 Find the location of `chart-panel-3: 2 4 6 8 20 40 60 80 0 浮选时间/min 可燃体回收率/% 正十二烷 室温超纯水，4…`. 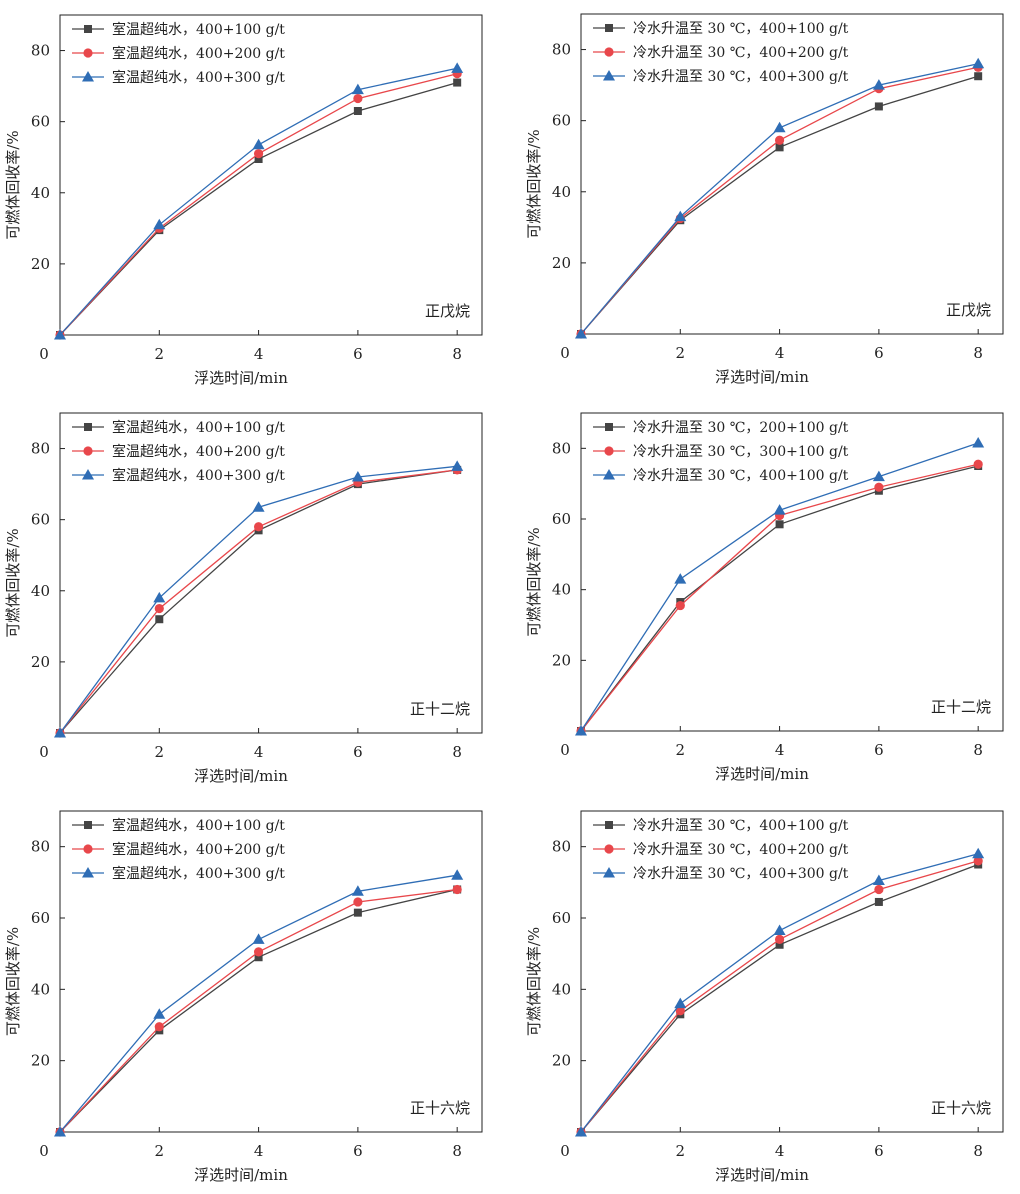

chart-panel-3: 2 4 6 8 20 40 60 80 0 浮选时间/min 可燃体回收率/% 正十二烷 室温超纯水，4… is located at coordinates (243, 598).